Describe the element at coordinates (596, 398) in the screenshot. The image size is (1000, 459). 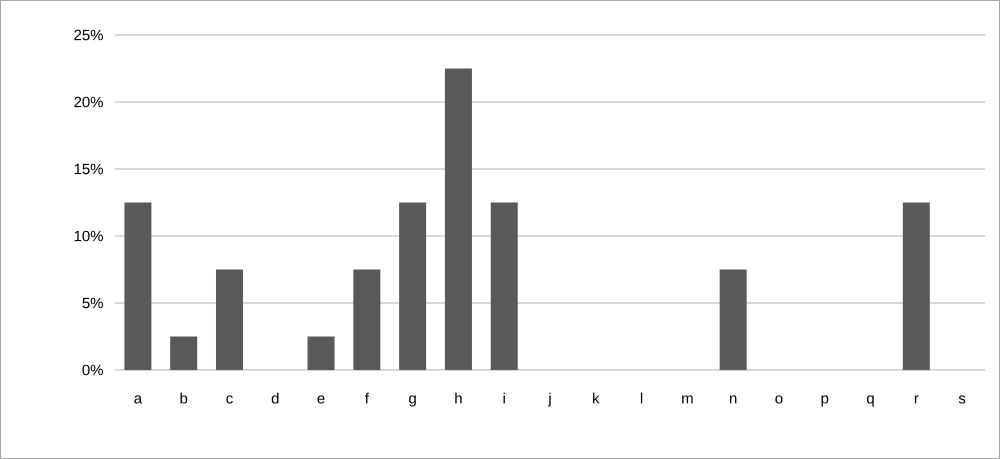
I see `x-tick-label: k` at that location.